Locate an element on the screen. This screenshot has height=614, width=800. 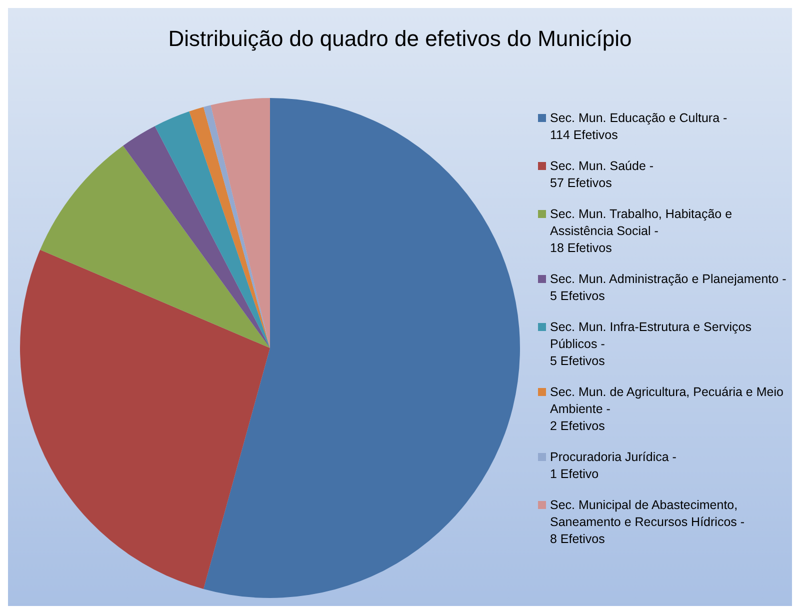
legend-label: Sec. Municipal de Abastecimento, Saneamento e Recursos Hídricos - is located at coordinates (647, 513).